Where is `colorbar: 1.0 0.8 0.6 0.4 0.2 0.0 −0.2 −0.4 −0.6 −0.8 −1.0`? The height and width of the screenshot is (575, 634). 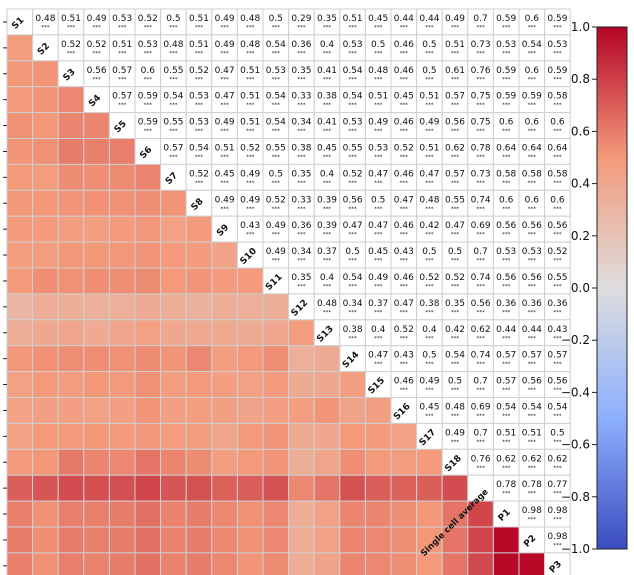
colorbar: 1.0 0.8 0.6 0.4 0.2 0.0 −0.2 −0.4 −0.6 −0.8 −1.0 is located at coordinates (594, 288).